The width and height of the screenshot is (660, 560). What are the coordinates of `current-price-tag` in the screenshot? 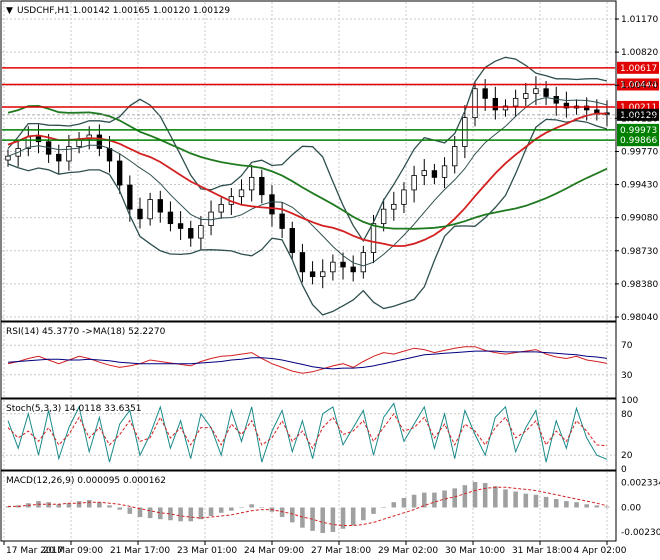 It's located at (638, 114).